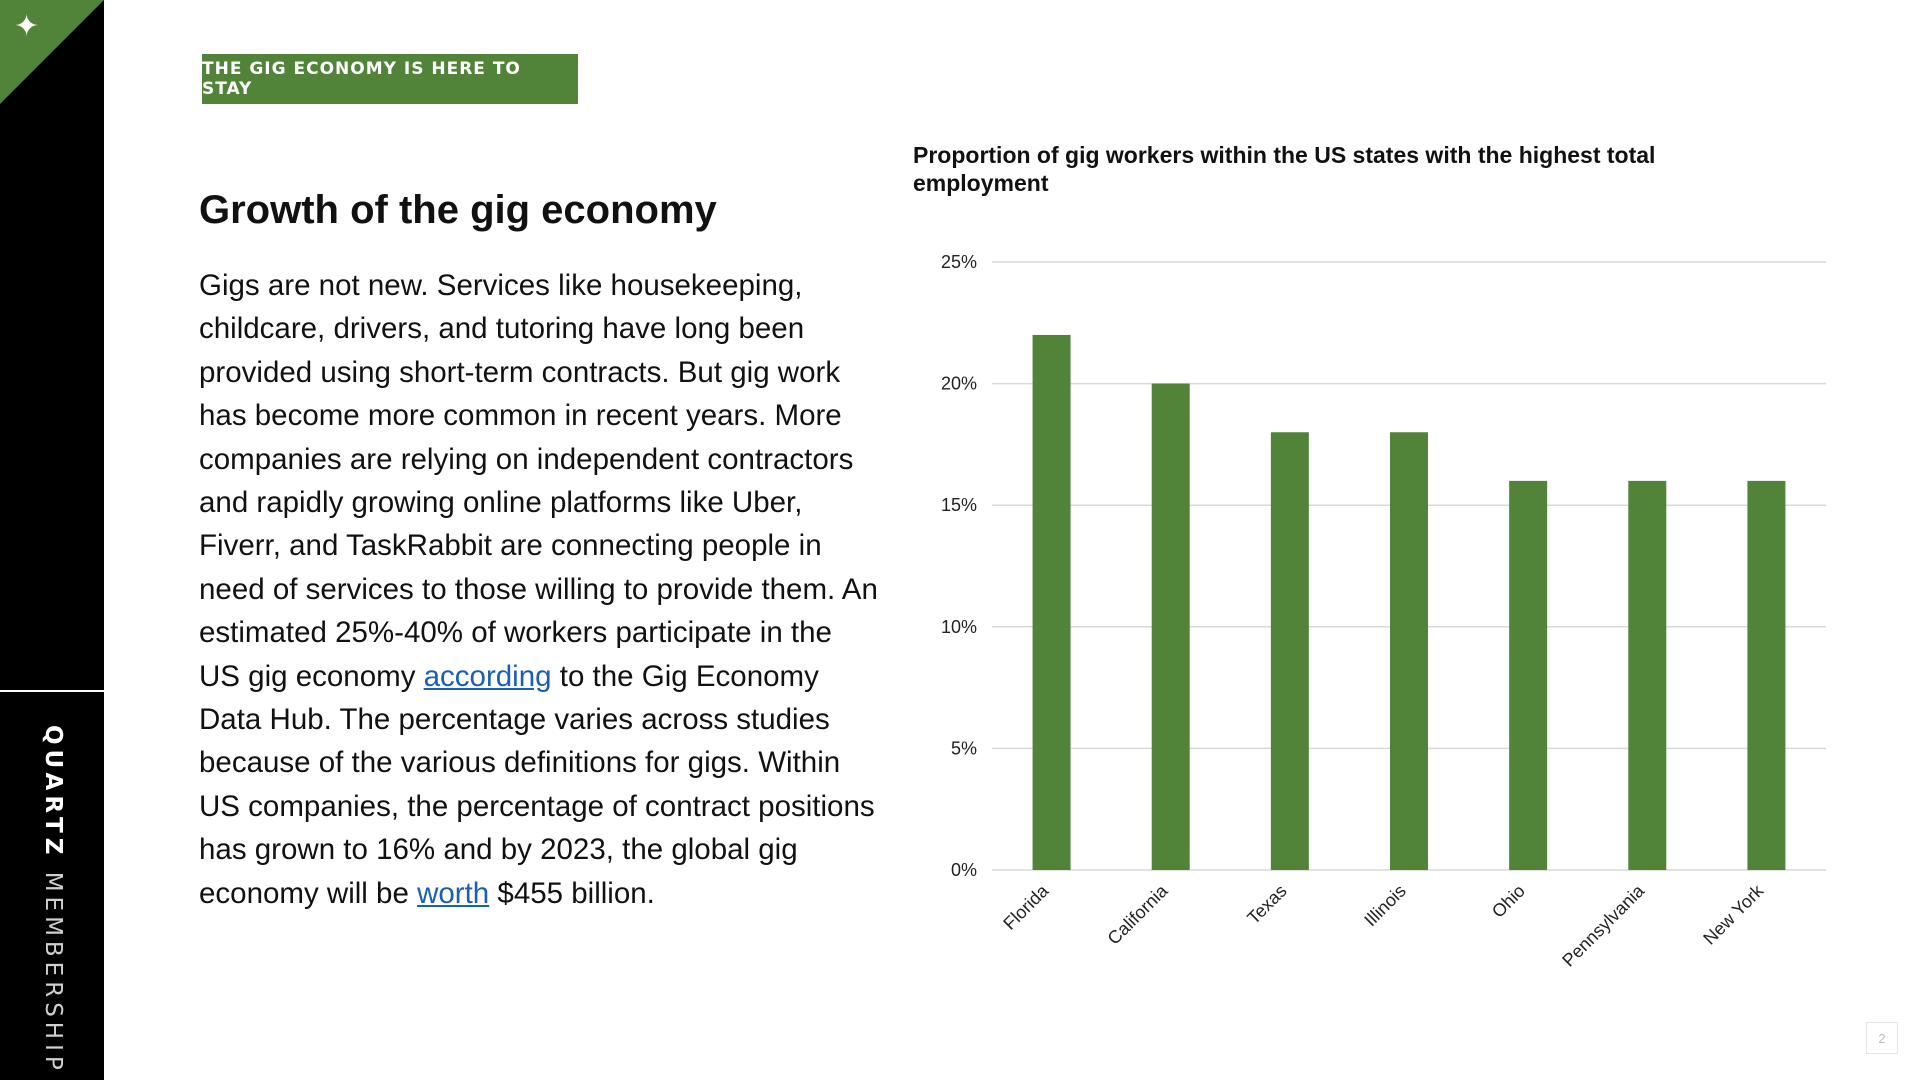 The image size is (1920, 1080). What do you see at coordinates (1647, 675) in the screenshot?
I see `bar-pennsylvania` at bounding box center [1647, 675].